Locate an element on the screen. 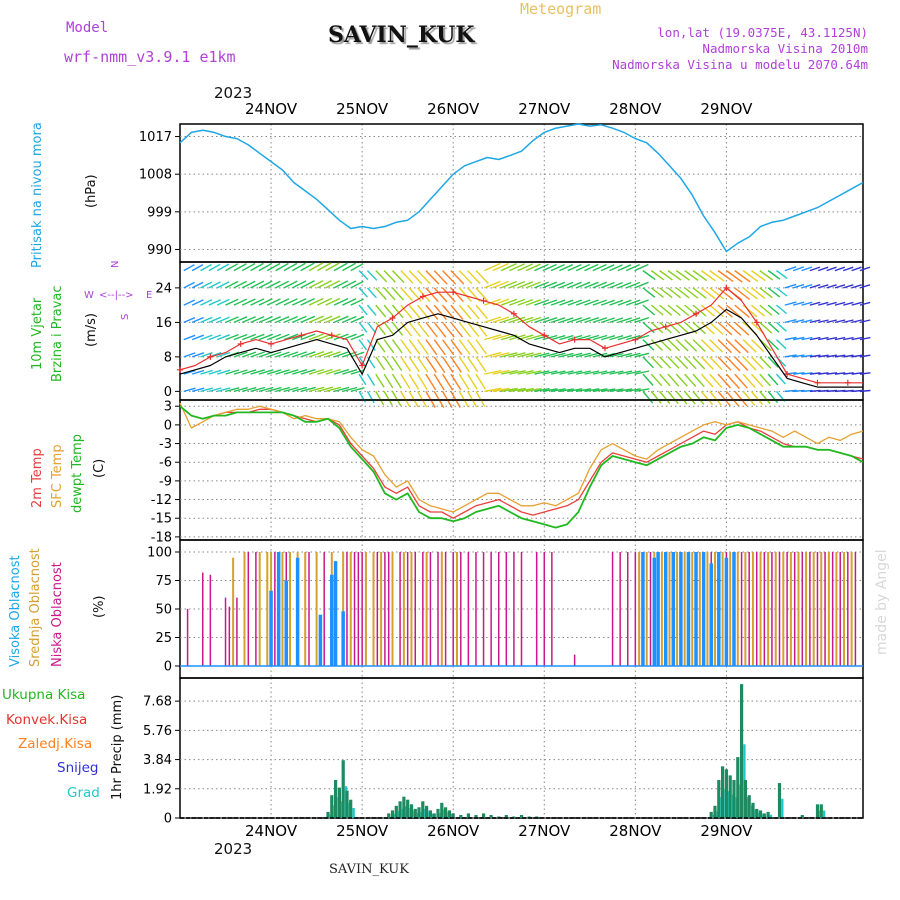 The height and width of the screenshot is (900, 900). wind-series is located at coordinates (520, 336).